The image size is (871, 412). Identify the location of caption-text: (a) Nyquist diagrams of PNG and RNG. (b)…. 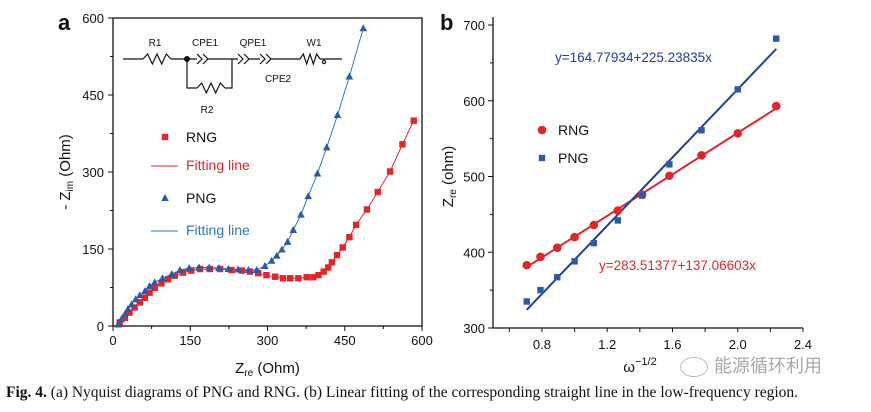
(422, 392).